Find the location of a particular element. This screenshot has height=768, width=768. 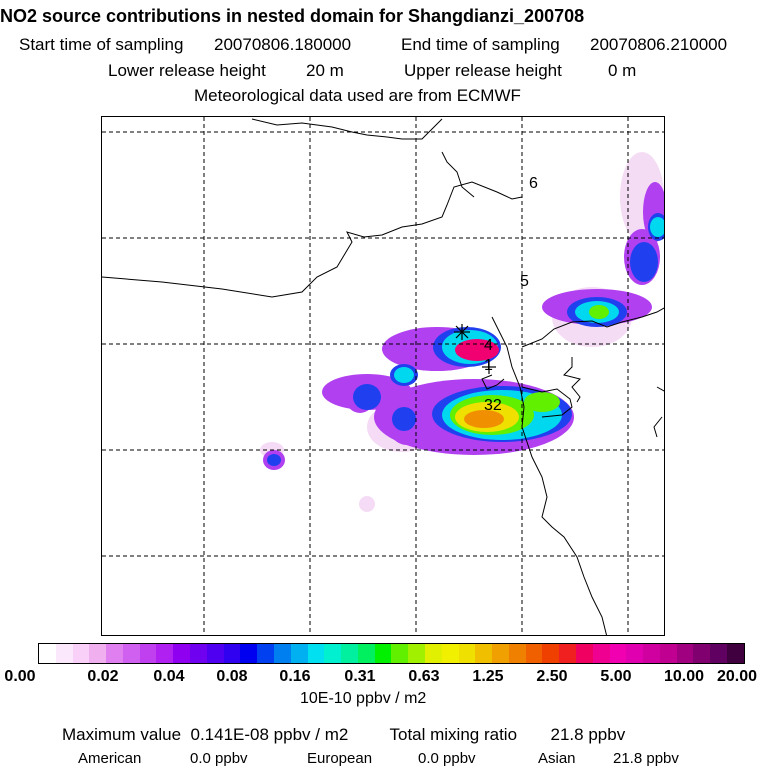

receptor-site-marker is located at coordinates (462, 332).